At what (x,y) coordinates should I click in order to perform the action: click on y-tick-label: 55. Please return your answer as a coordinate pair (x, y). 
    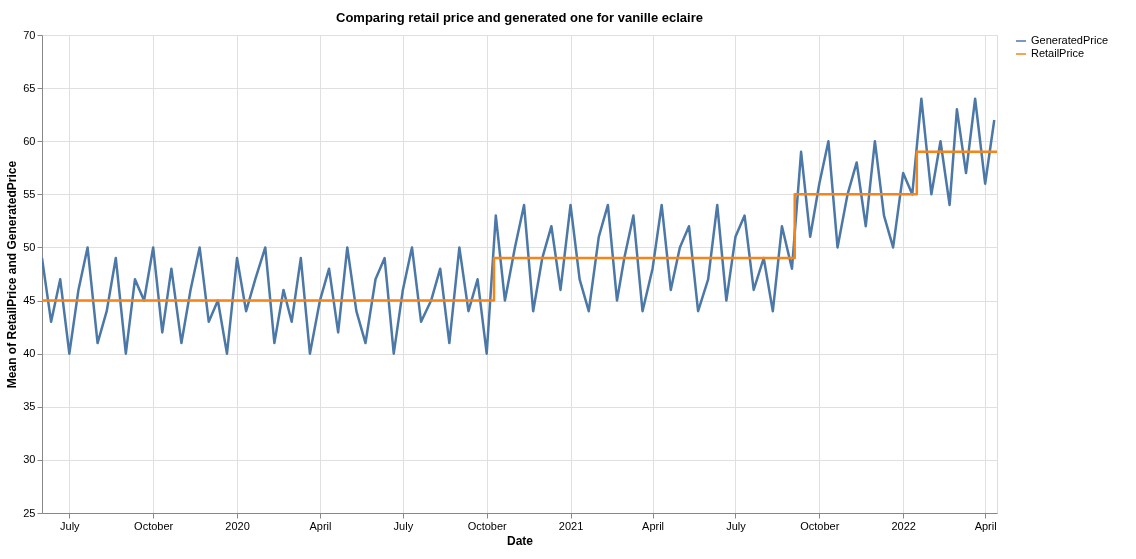
    Looking at the image, I should click on (29, 193).